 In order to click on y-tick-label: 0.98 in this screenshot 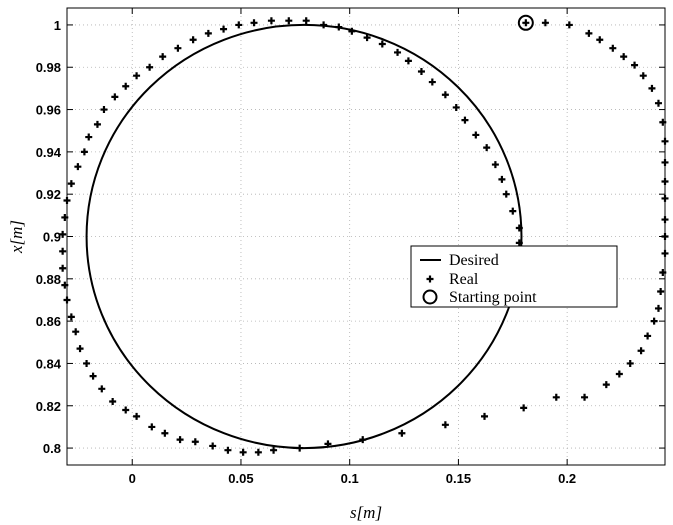, I will do `click(48, 67)`.